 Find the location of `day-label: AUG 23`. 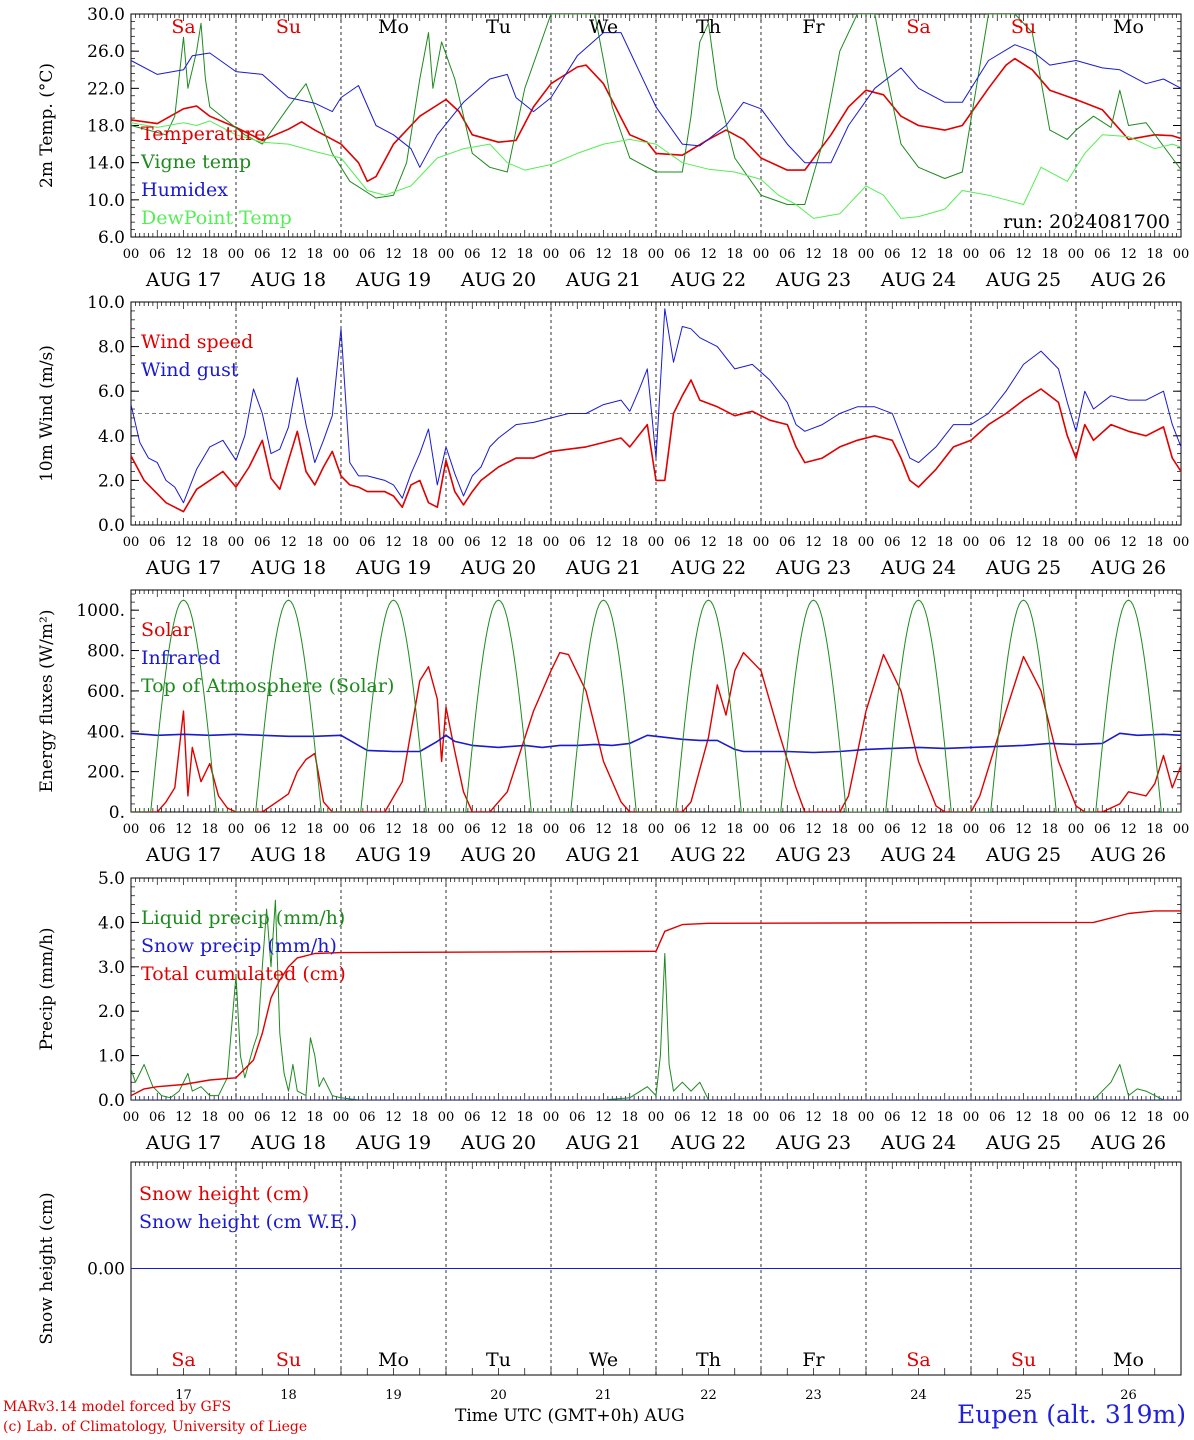

day-label: AUG 23 is located at coordinates (813, 280).